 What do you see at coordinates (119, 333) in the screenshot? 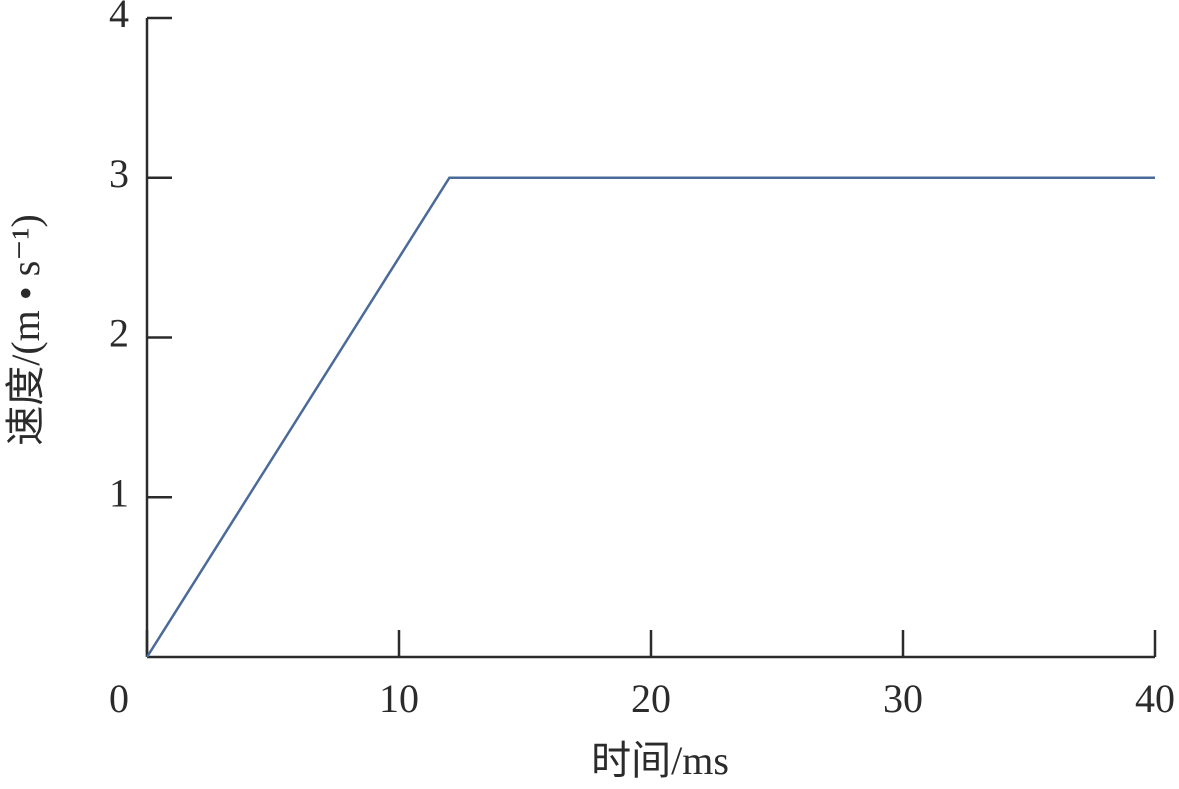
I see `y-tick-label: 2` at bounding box center [119, 333].